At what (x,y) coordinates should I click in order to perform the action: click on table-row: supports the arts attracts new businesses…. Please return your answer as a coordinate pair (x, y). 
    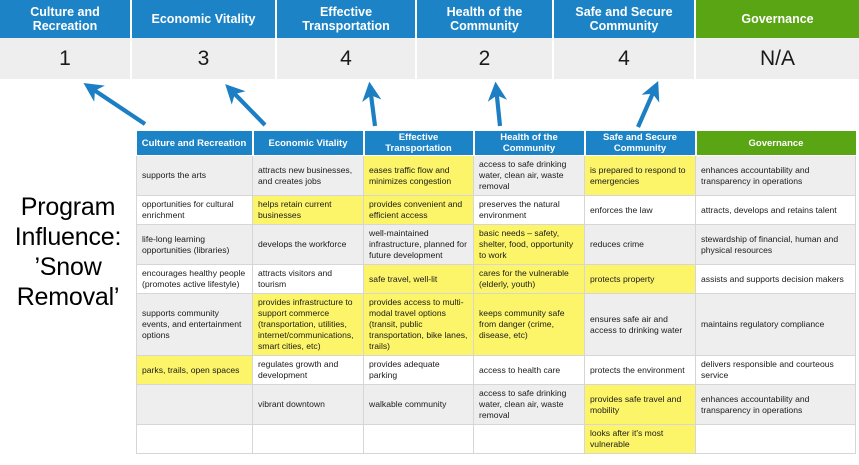
    Looking at the image, I should click on (496, 175).